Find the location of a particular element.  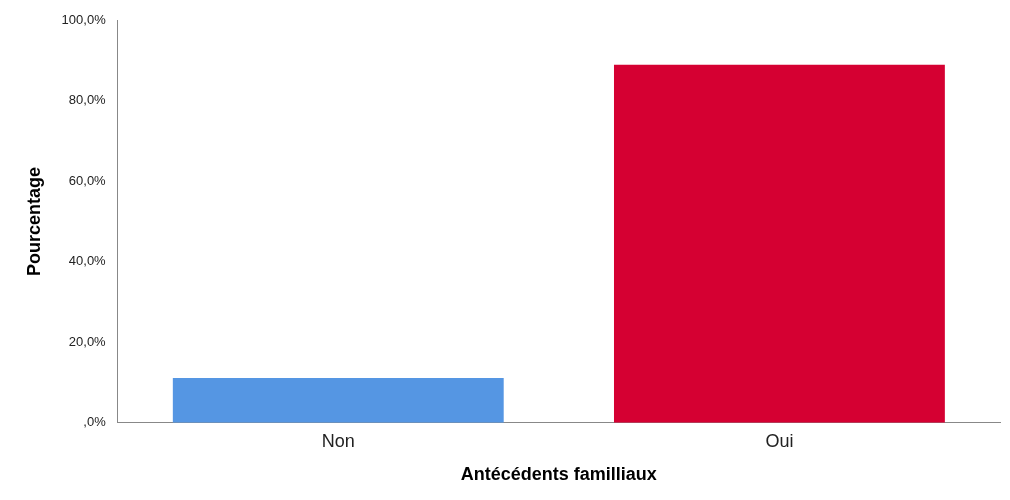

x-axis-title: Antécédents familliaux is located at coordinates (558, 474).